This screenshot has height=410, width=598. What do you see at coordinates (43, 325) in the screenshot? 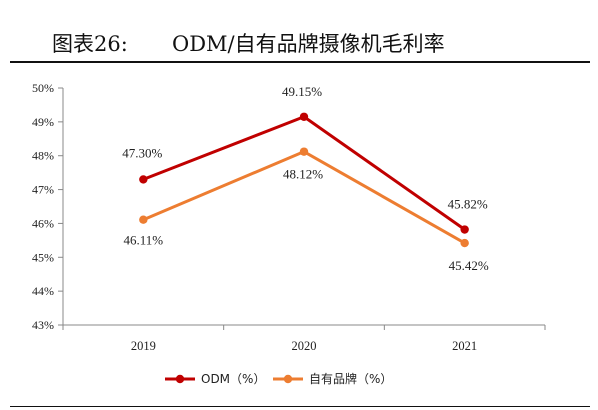
I see `y-tick-label: 43%` at bounding box center [43, 325].